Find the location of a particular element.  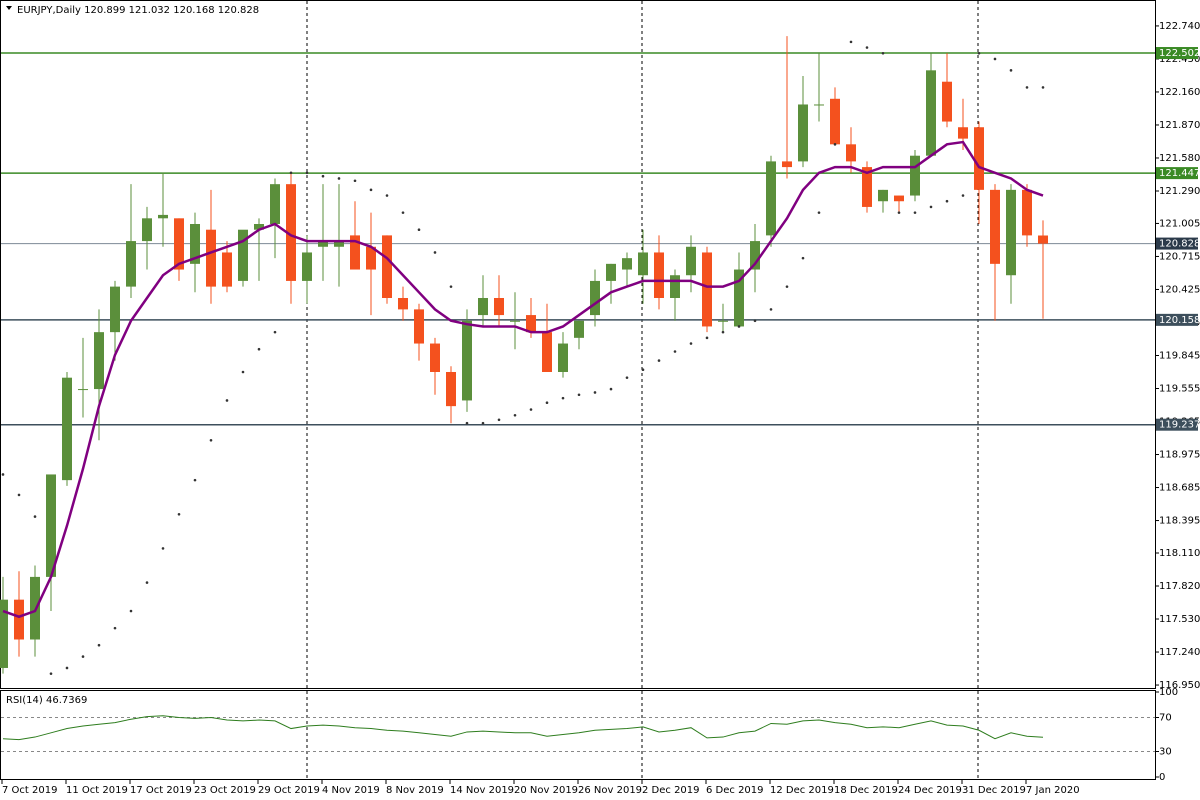

high-value: 121.032 is located at coordinates (149, 10).